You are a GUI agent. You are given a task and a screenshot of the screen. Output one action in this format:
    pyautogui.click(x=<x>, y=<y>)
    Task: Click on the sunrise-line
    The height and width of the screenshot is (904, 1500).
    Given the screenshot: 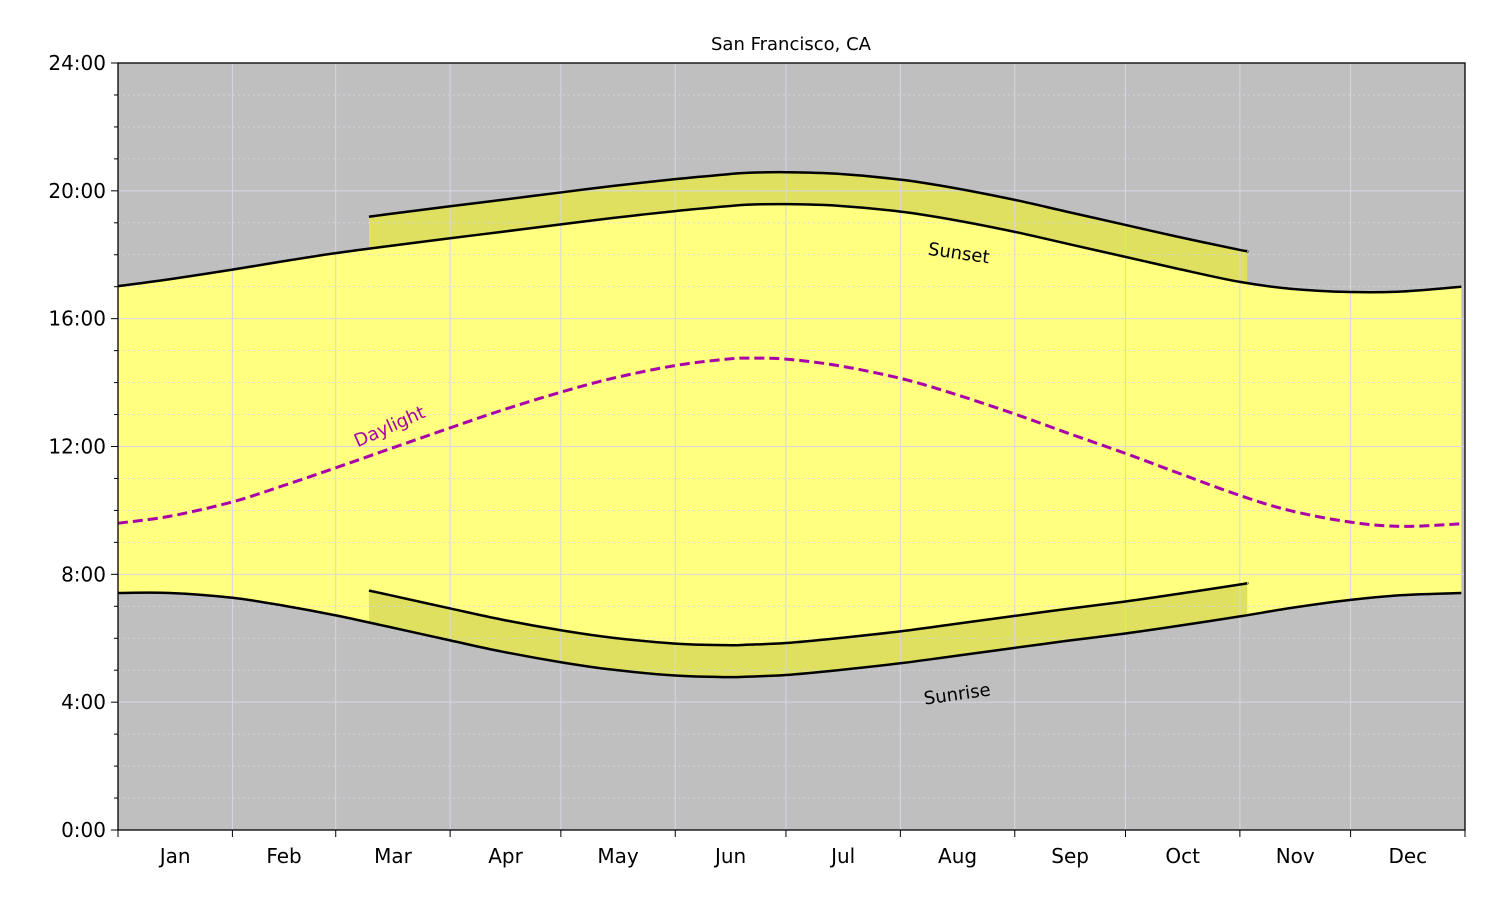 What is the action you would take?
    pyautogui.click(x=789, y=635)
    